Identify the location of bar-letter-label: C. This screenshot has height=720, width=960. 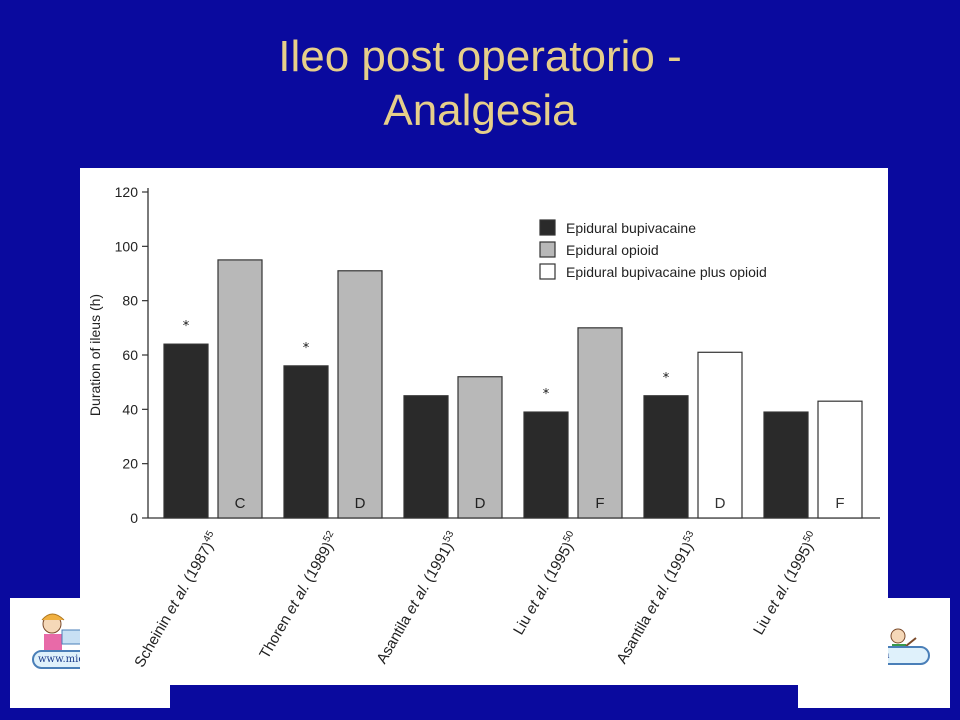
(240, 503).